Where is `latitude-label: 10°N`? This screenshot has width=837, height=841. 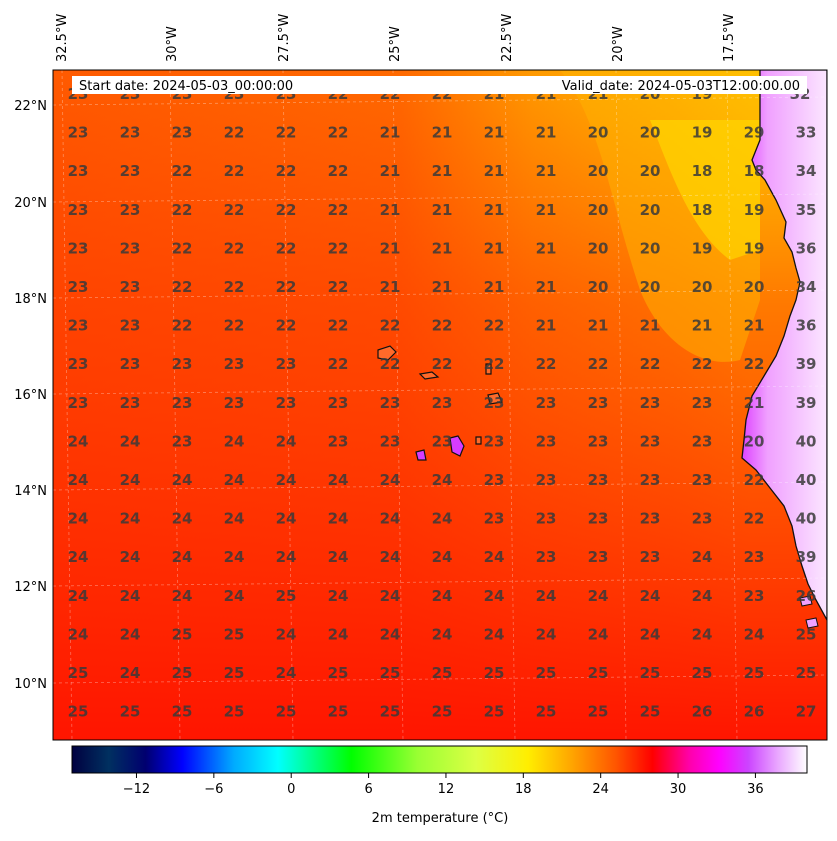 latitude-label: 10°N is located at coordinates (30, 684).